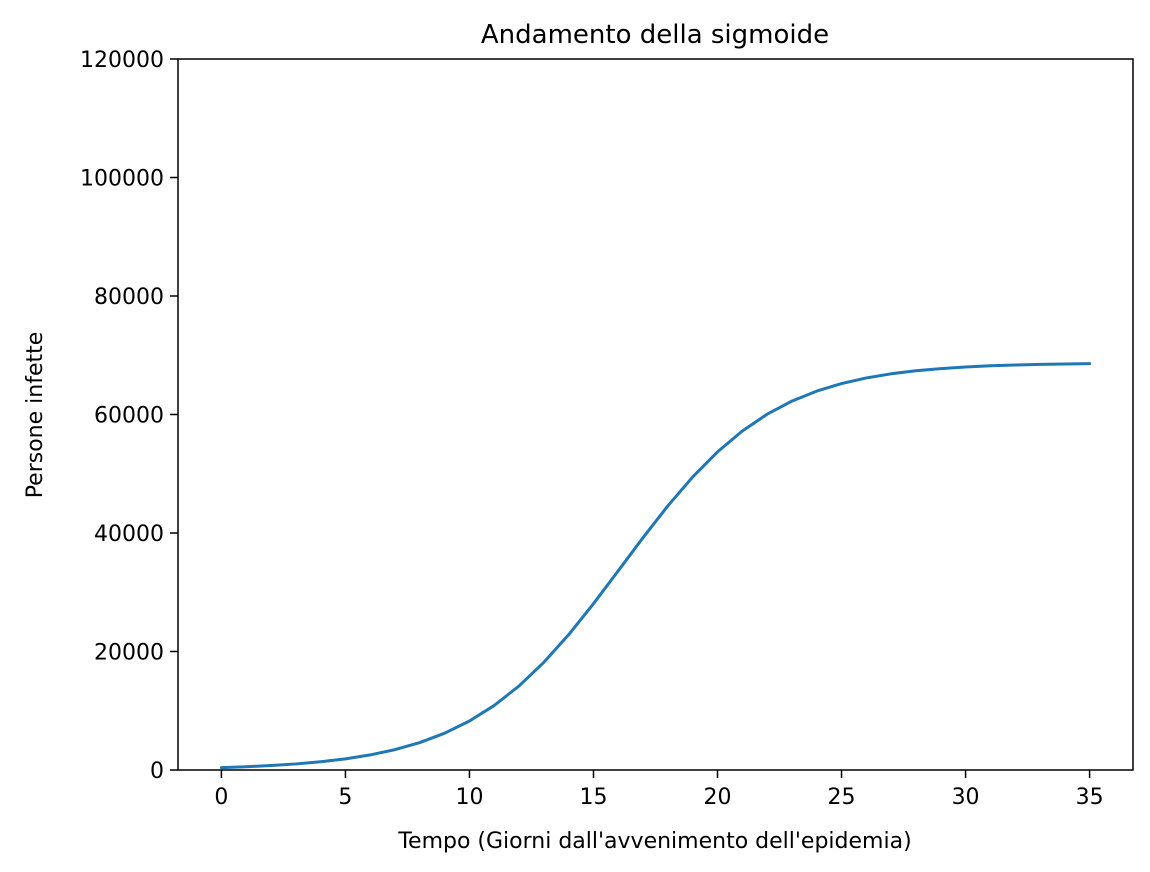 This screenshot has height=872, width=1150. I want to click on y-tick-label: 60000, so click(129, 416).